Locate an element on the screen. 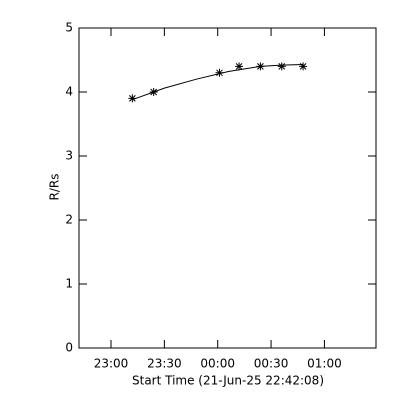 The width and height of the screenshot is (400, 400). y-tick-label: 4 is located at coordinates (69, 92).